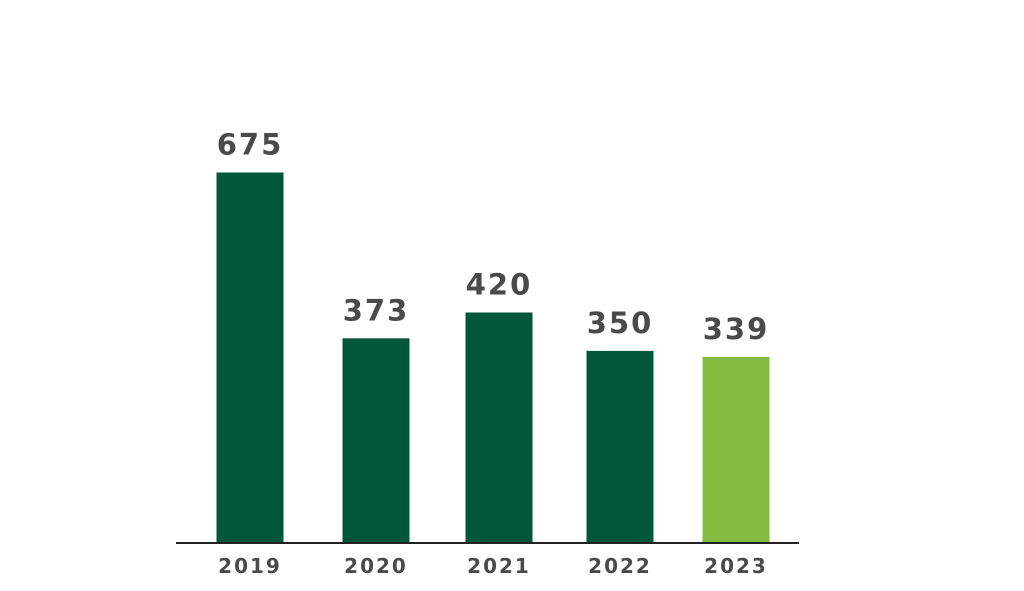  I want to click on x-tick-label-2020: 2020, so click(376, 566).